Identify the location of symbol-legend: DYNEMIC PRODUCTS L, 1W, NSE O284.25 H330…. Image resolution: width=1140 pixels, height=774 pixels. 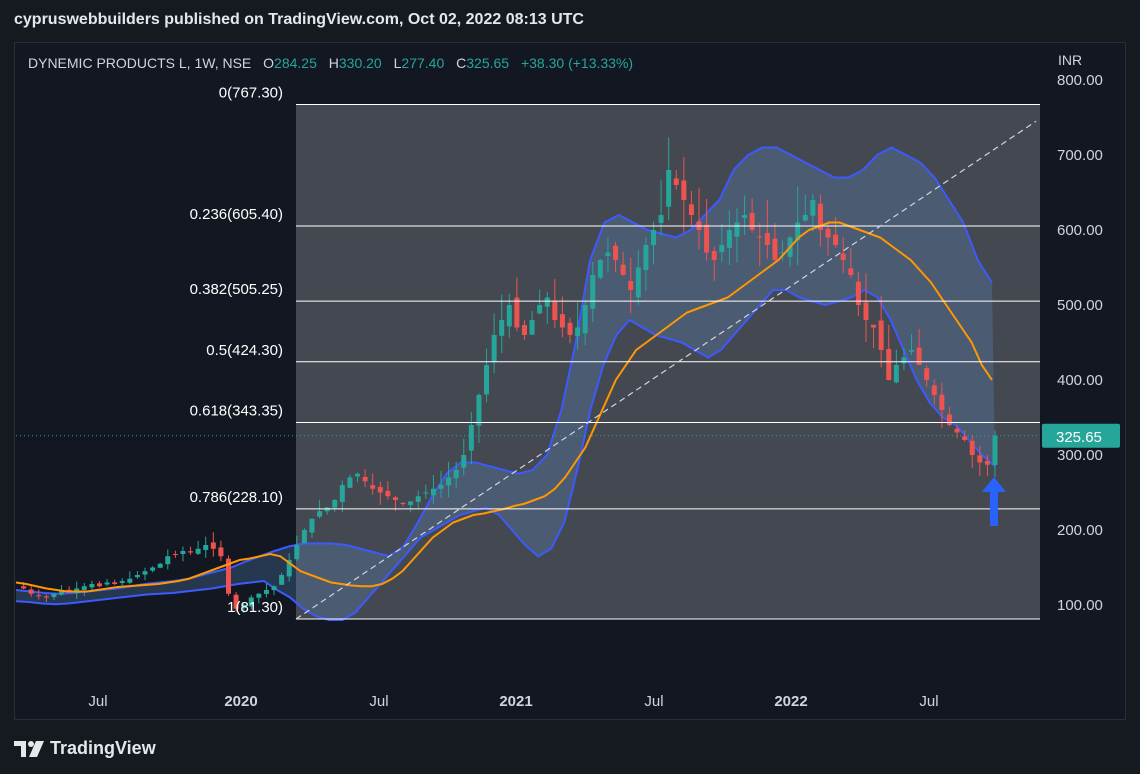
(330, 63).